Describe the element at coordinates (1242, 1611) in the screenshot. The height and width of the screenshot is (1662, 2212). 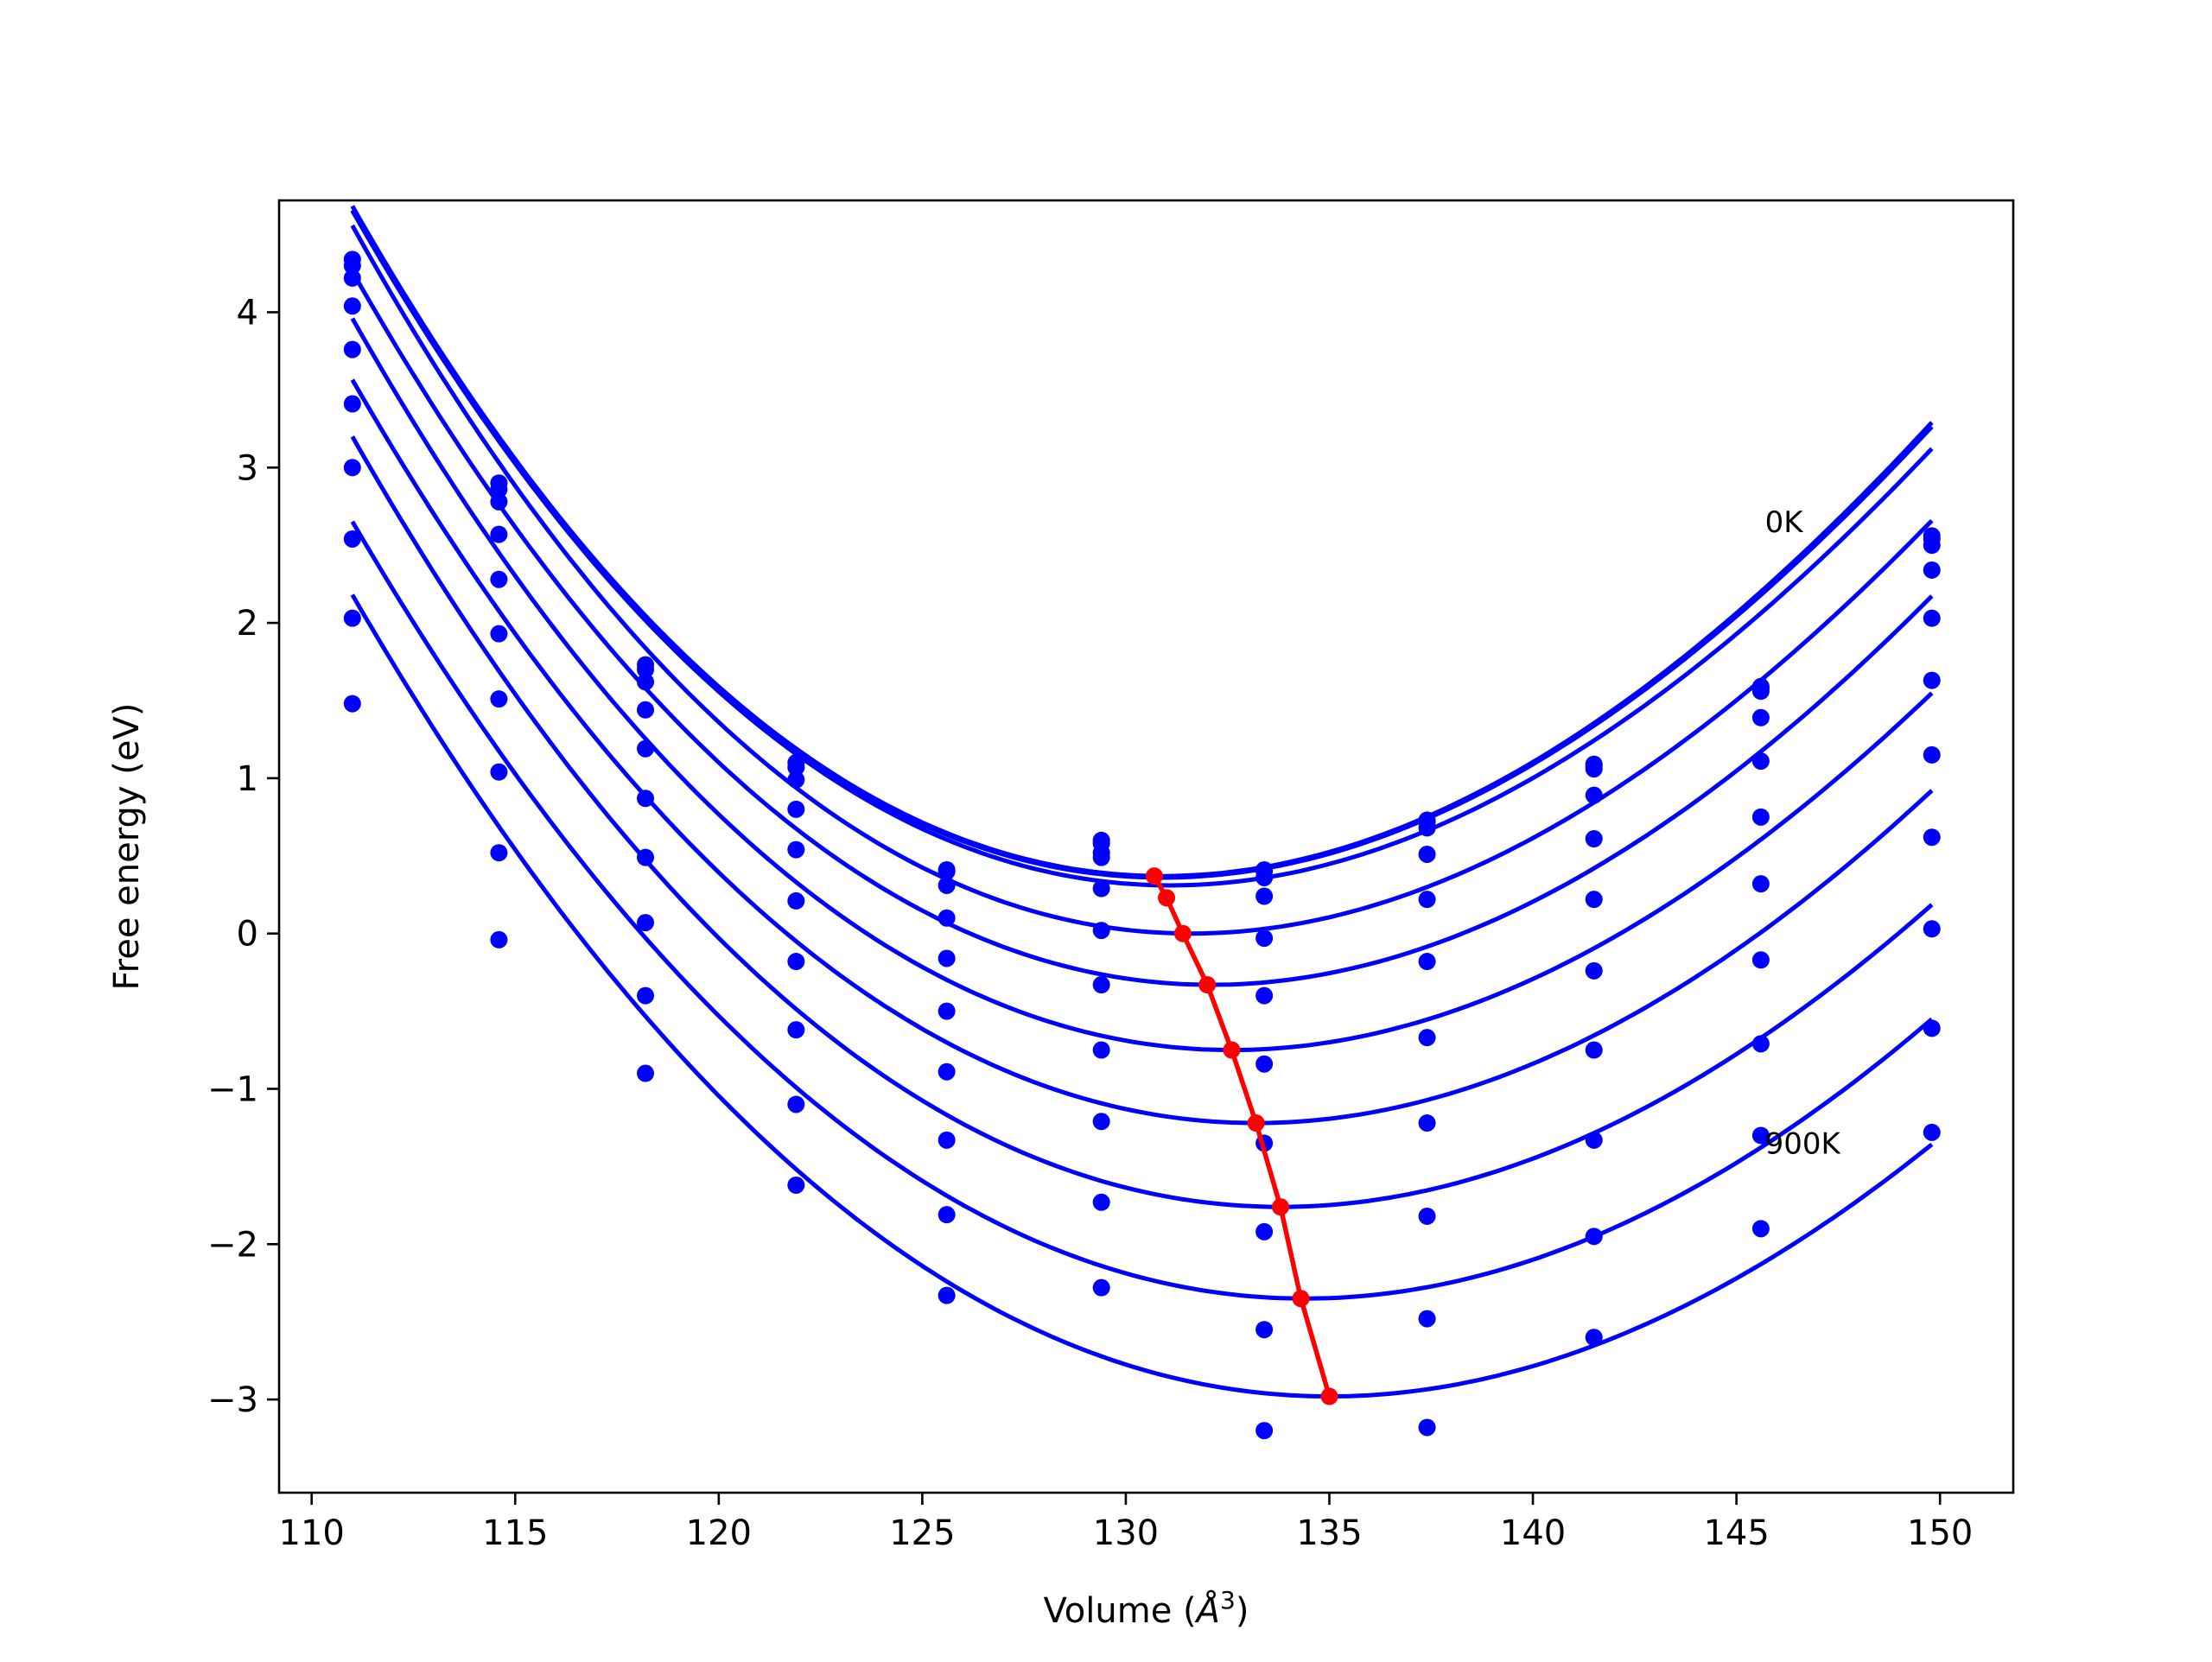
I see `x-axis-label-close: )` at that location.